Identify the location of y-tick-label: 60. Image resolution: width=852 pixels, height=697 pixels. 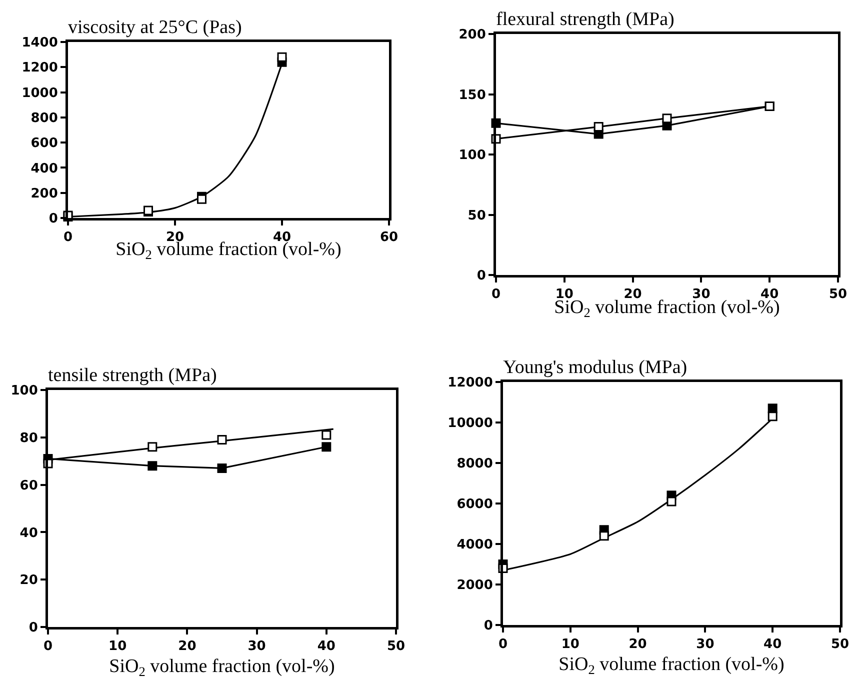
(29, 486).